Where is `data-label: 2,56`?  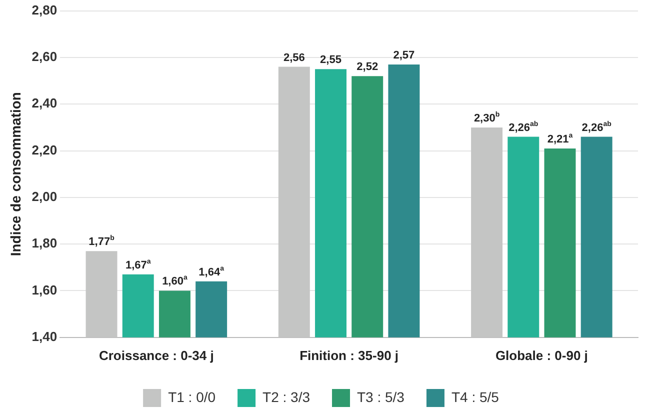
data-label: 2,56 is located at coordinates (294, 58).